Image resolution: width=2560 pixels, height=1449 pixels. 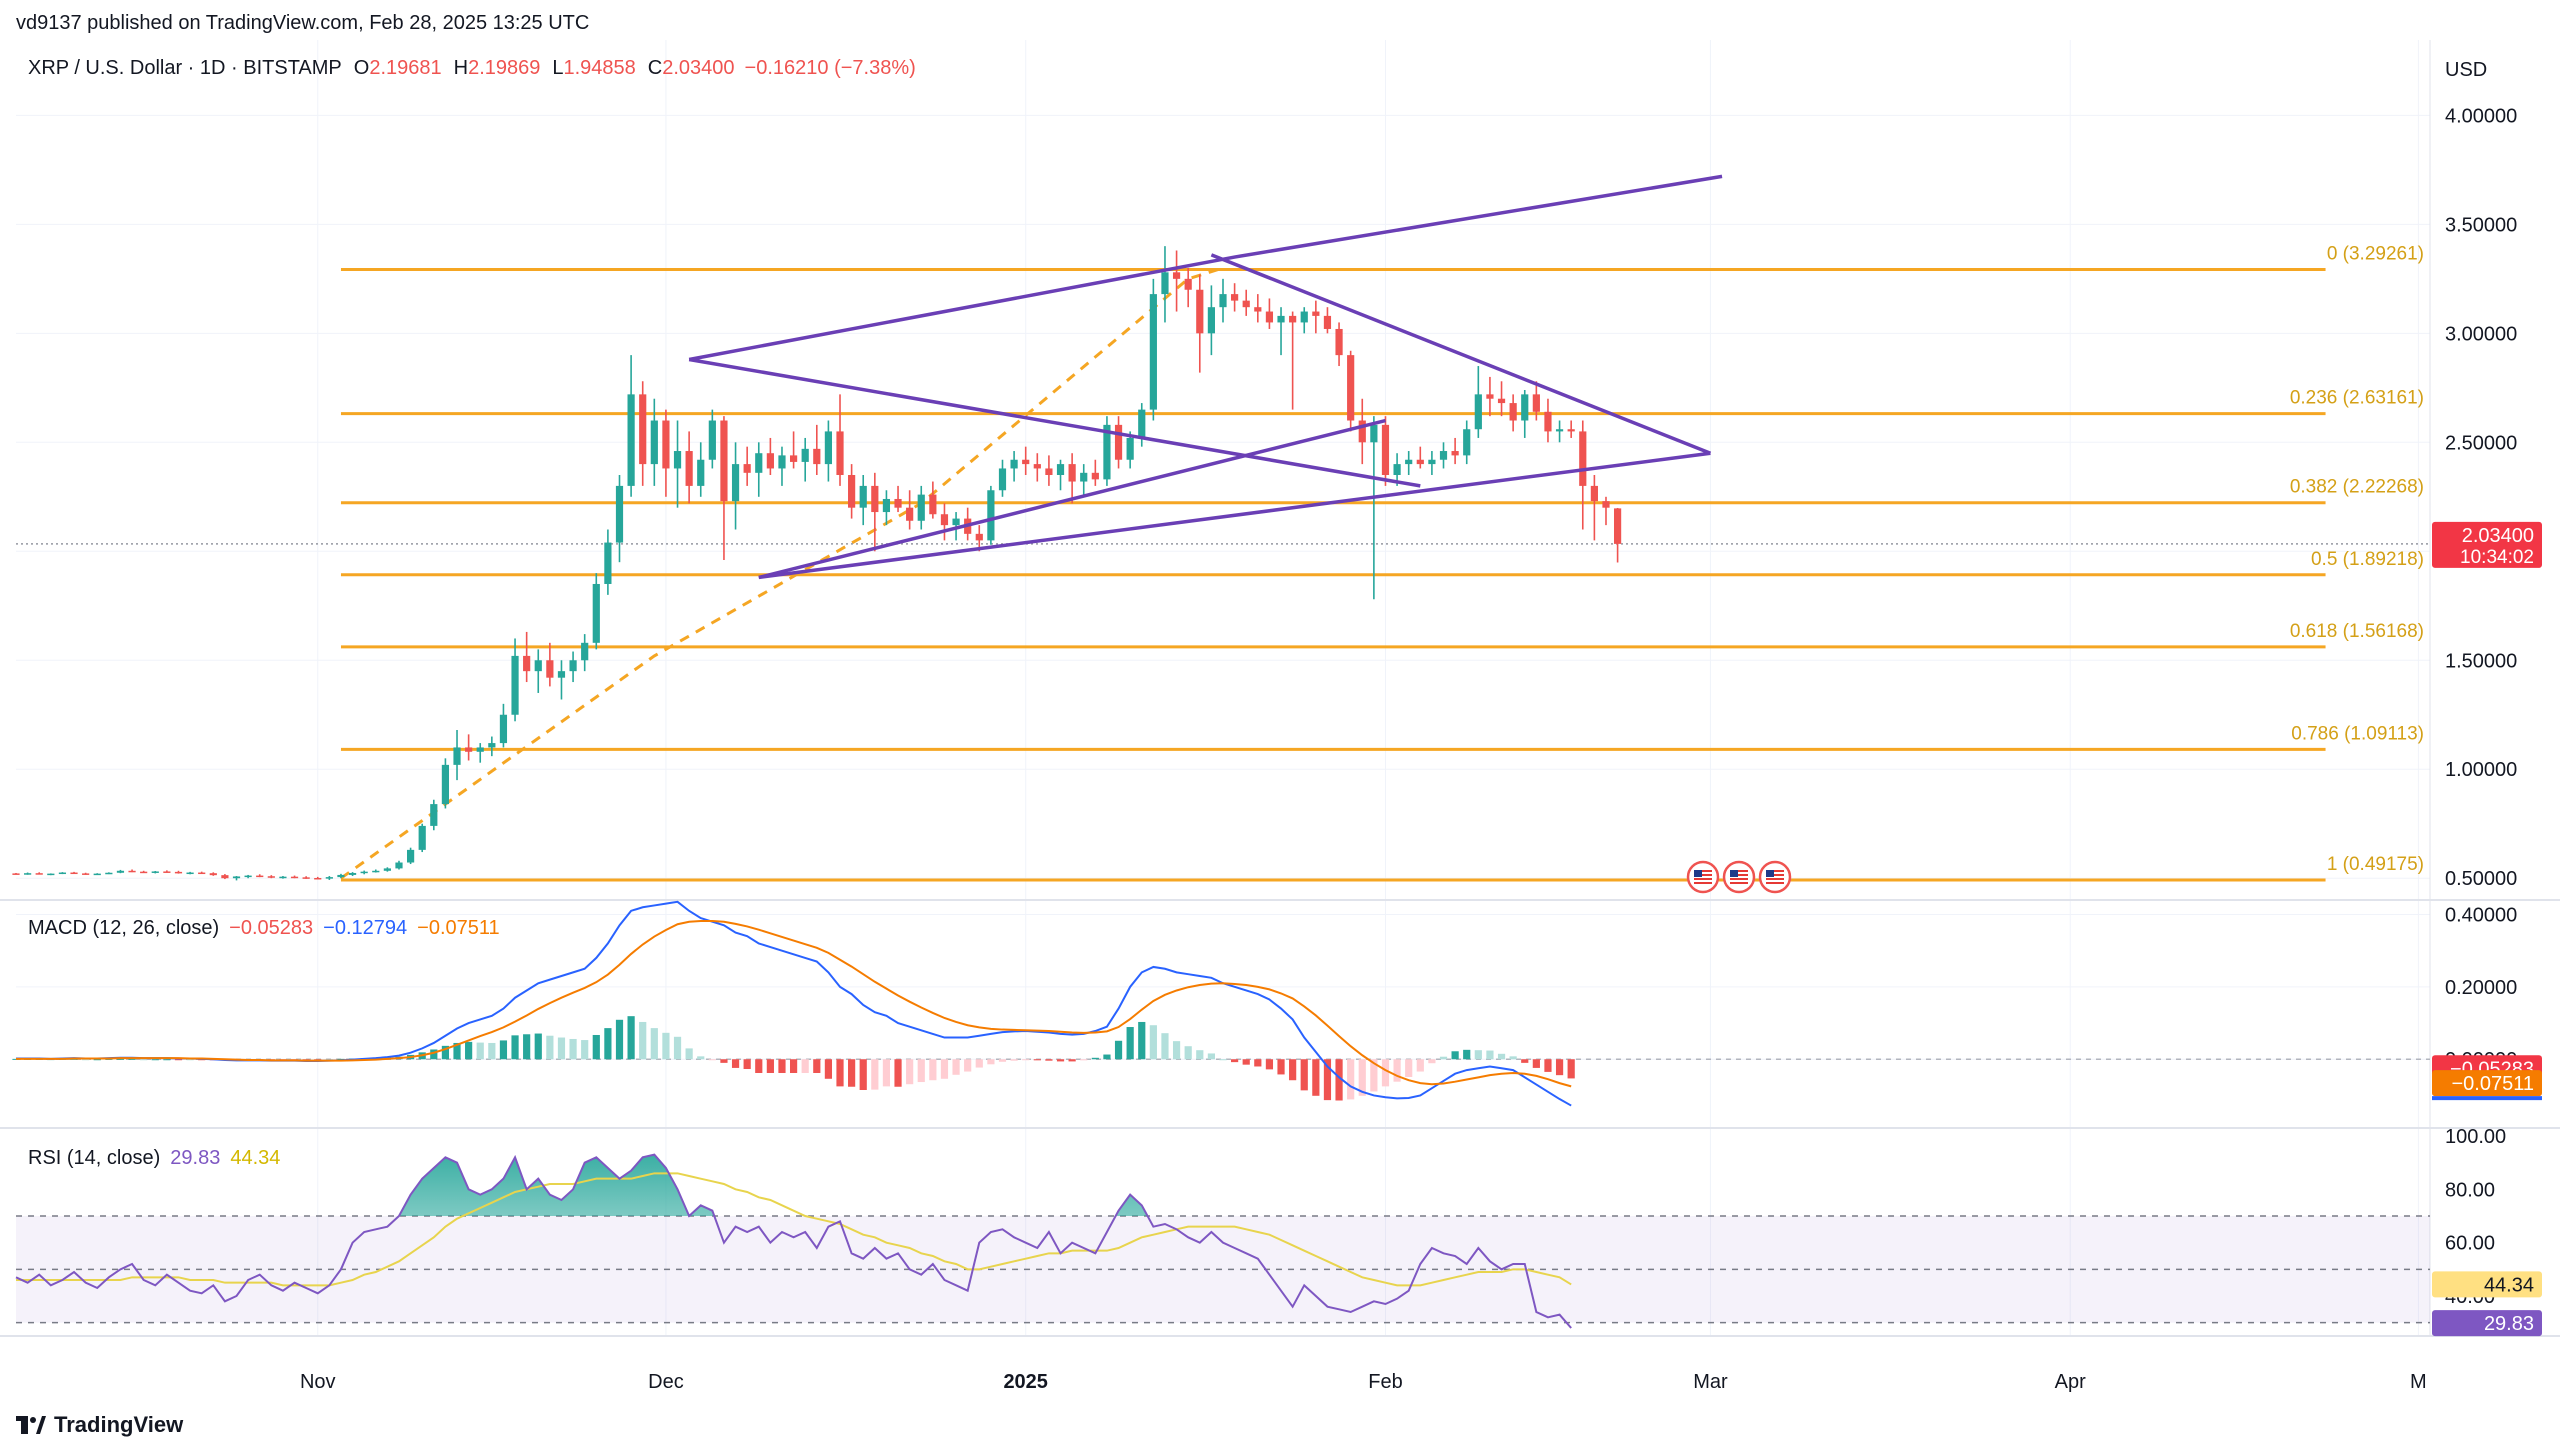 I want to click on rsi-value-badge-bg, so click(x=2487, y=1323).